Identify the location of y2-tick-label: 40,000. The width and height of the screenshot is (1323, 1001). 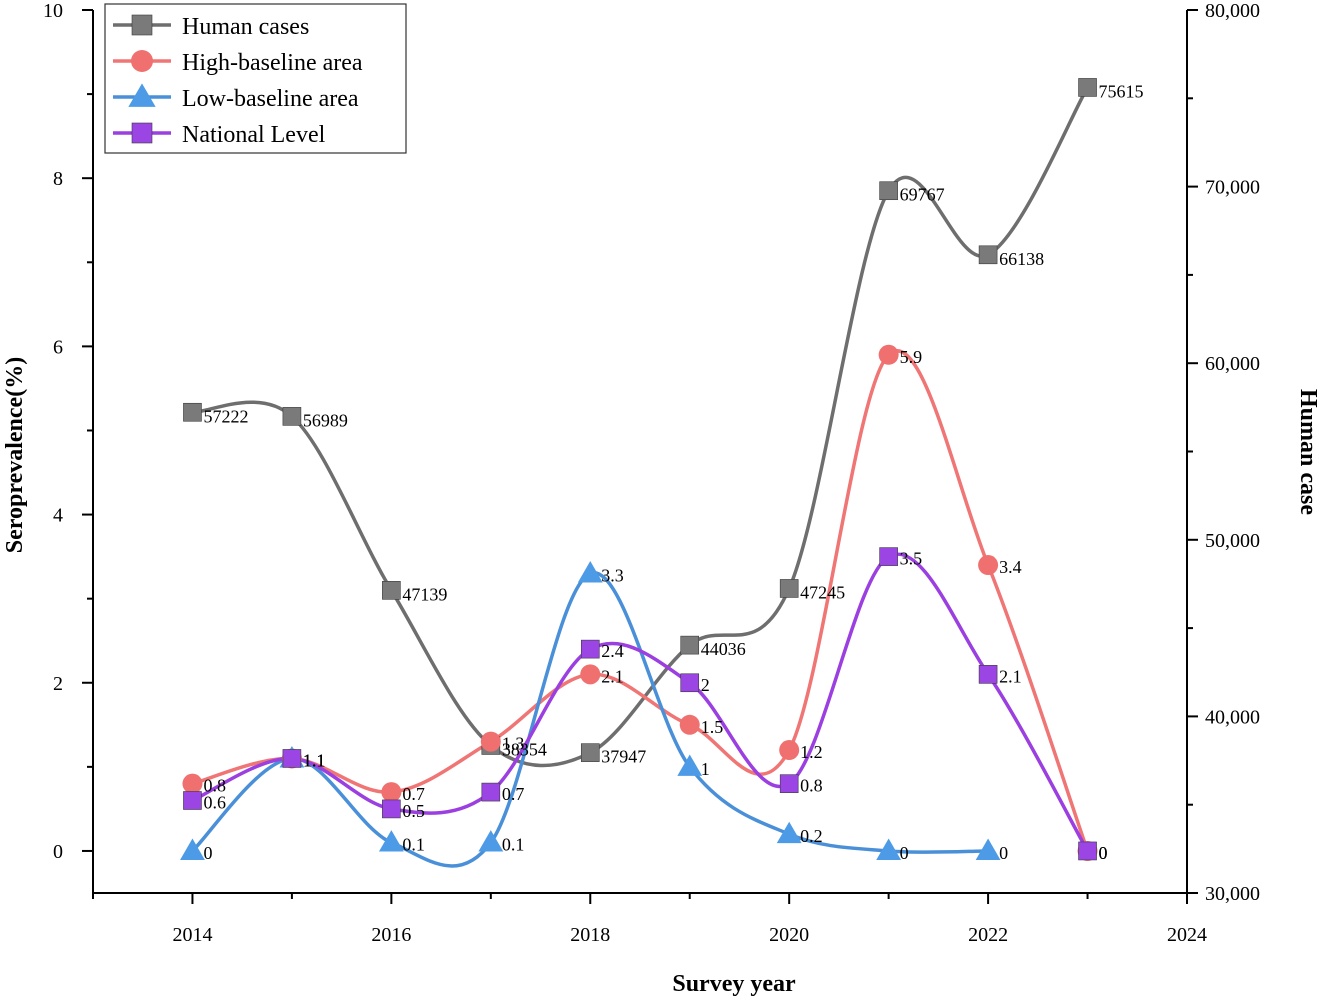
(1232, 717).